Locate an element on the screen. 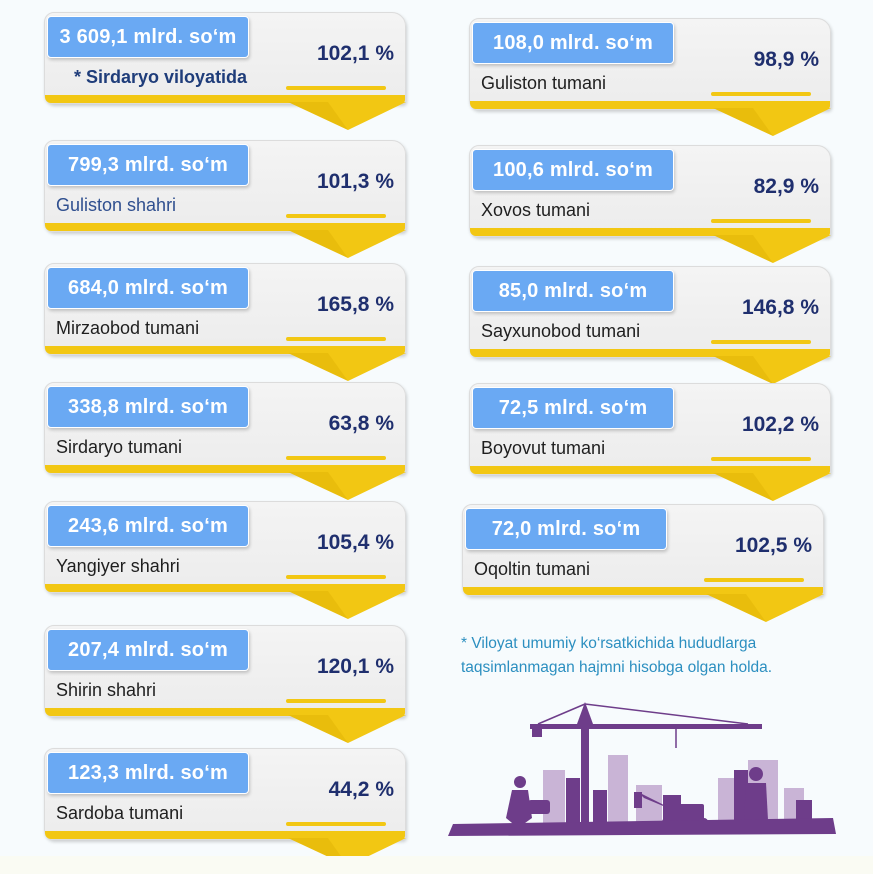 This screenshot has width=873, height=874. region-card-sirdaryo-tumani: 338,8 mlrd. so‘m Sirdaryo tumani 63,8 % is located at coordinates (225, 442).